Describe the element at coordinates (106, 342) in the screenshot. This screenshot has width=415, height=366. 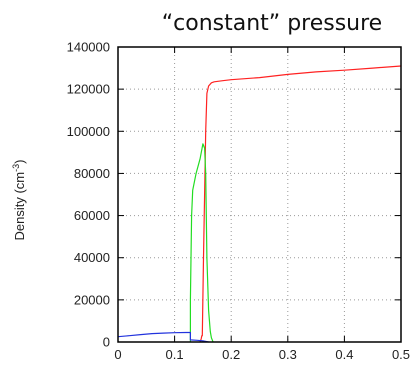
I see `y-tick-label: 0` at that location.